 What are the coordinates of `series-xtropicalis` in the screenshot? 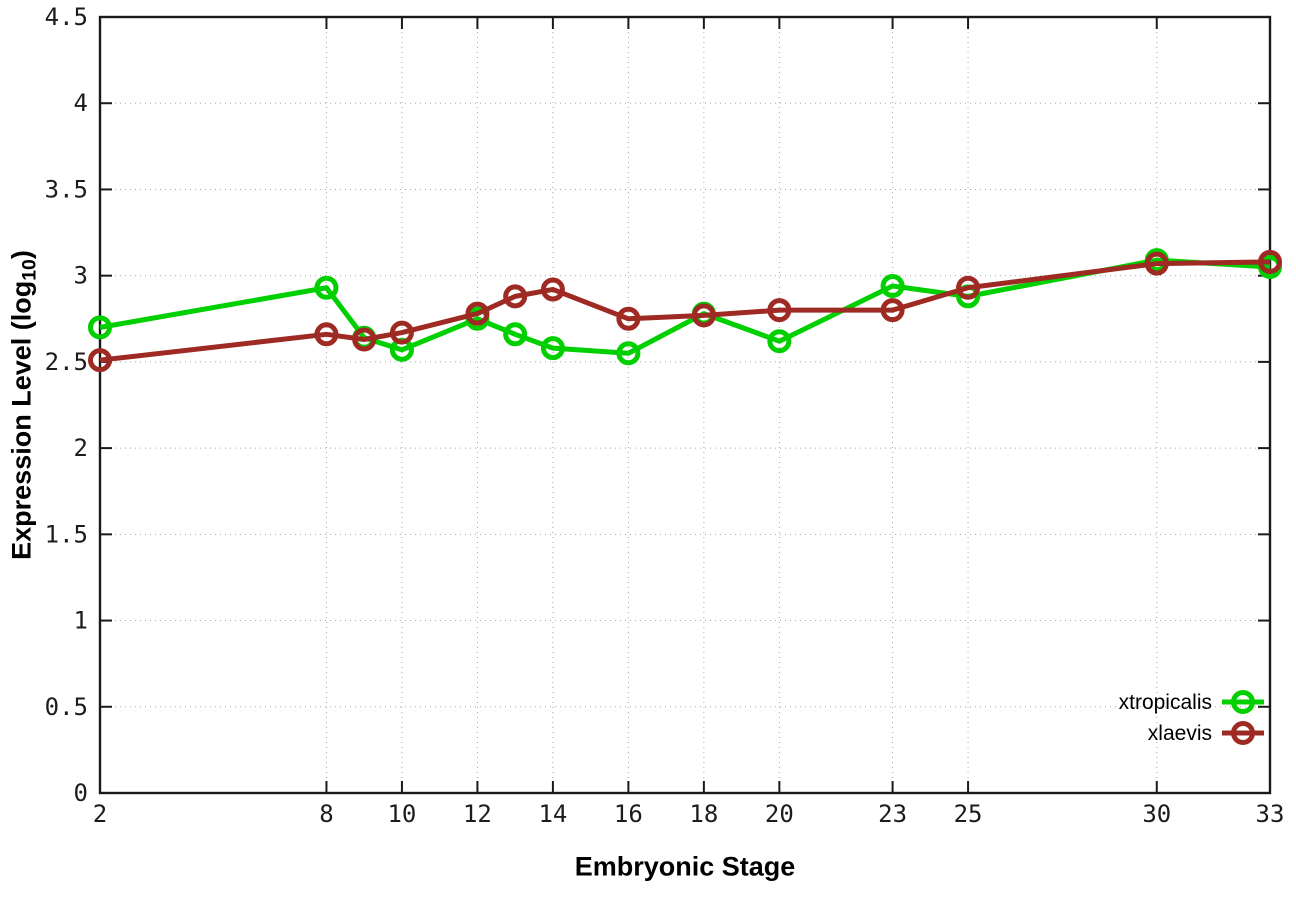 It's located at (685, 307).